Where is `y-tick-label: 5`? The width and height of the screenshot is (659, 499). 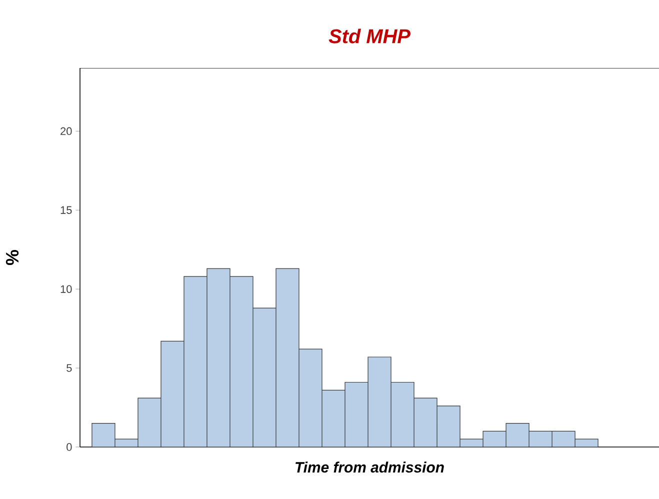 y-tick-label: 5 is located at coordinates (69, 368).